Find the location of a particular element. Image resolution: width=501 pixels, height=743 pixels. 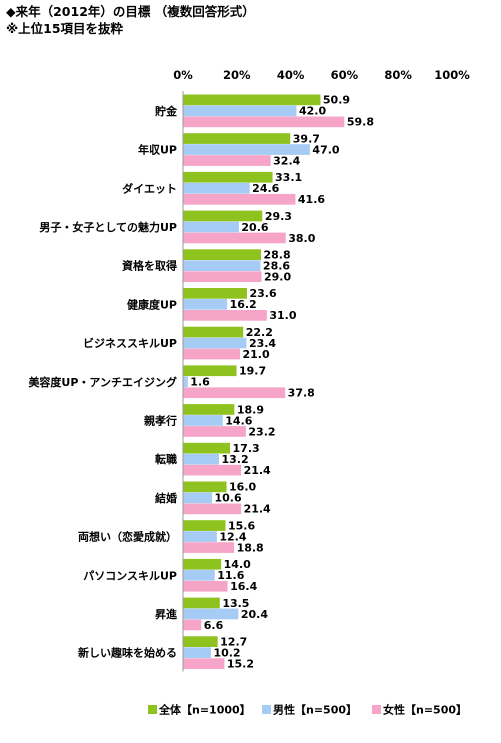

legend-swatch-all is located at coordinates (152, 709).